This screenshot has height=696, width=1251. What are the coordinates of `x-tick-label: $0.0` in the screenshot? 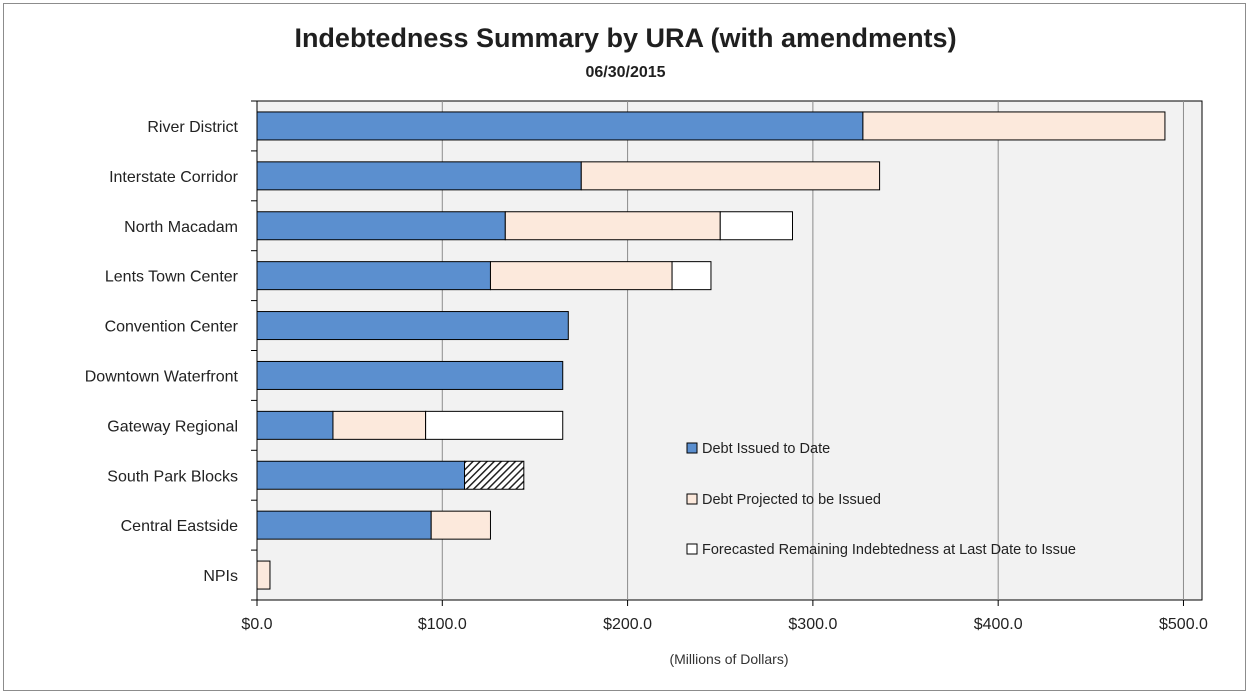 It's located at (256, 624).